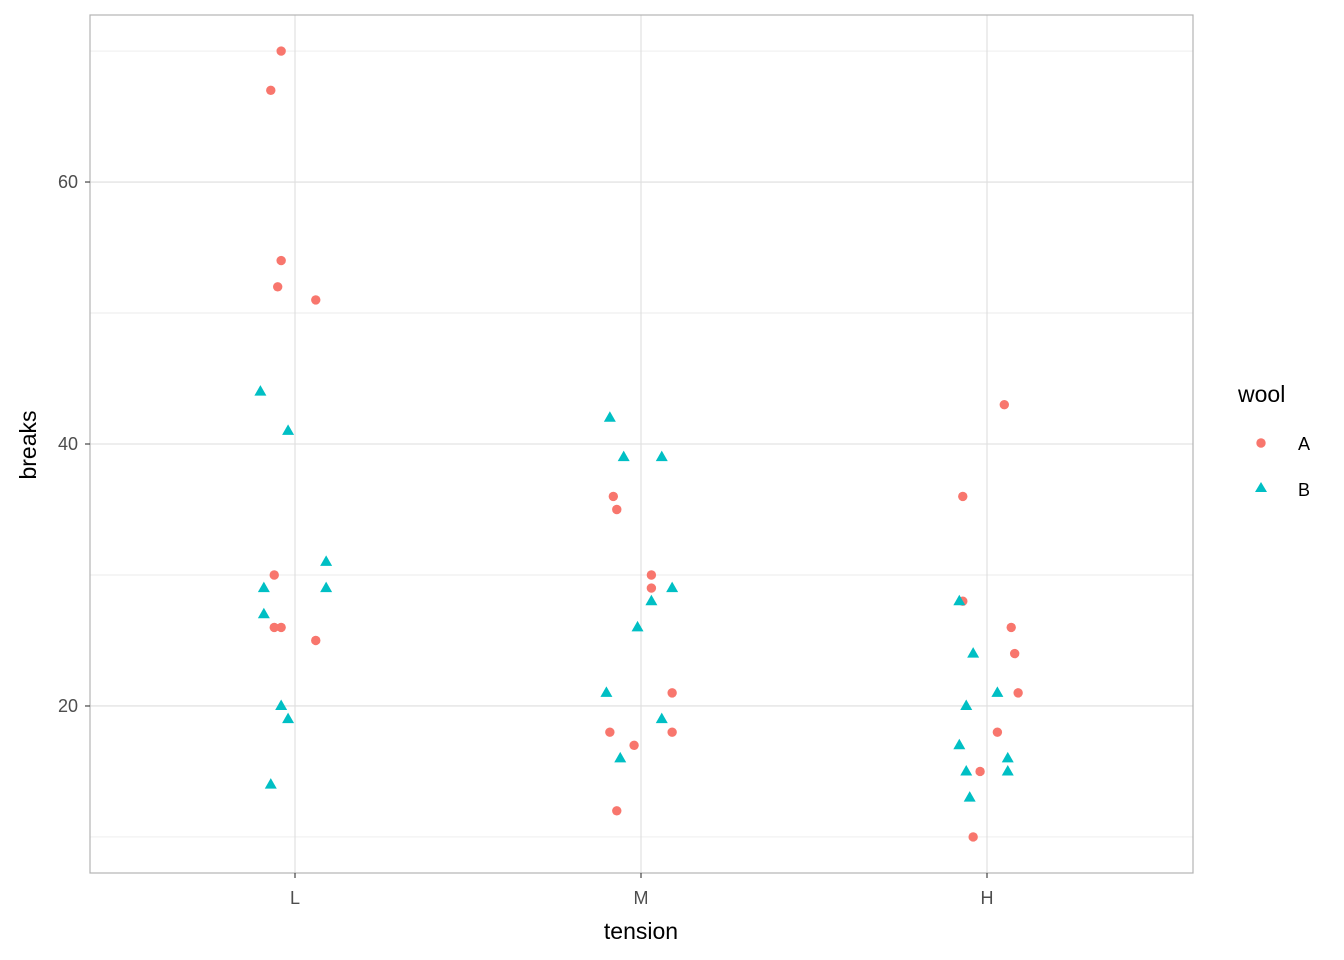 This screenshot has width=1344, height=960. What do you see at coordinates (68, 706) in the screenshot?
I see `y-tick-label: 20` at bounding box center [68, 706].